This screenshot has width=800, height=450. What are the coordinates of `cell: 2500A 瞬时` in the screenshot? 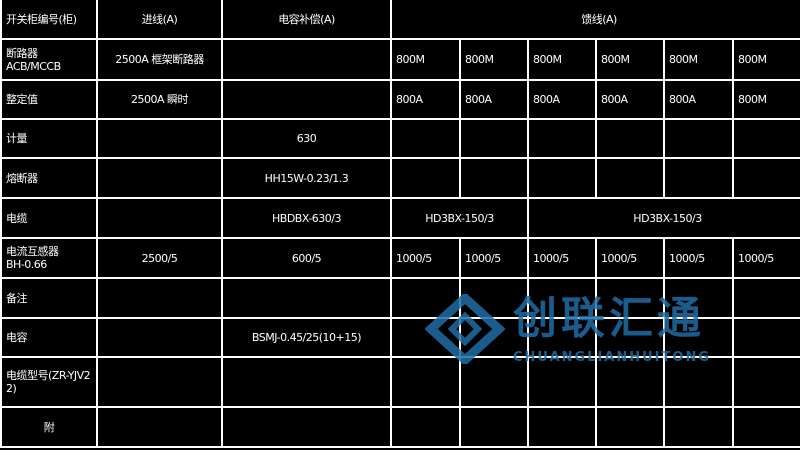 It's located at (159, 99).